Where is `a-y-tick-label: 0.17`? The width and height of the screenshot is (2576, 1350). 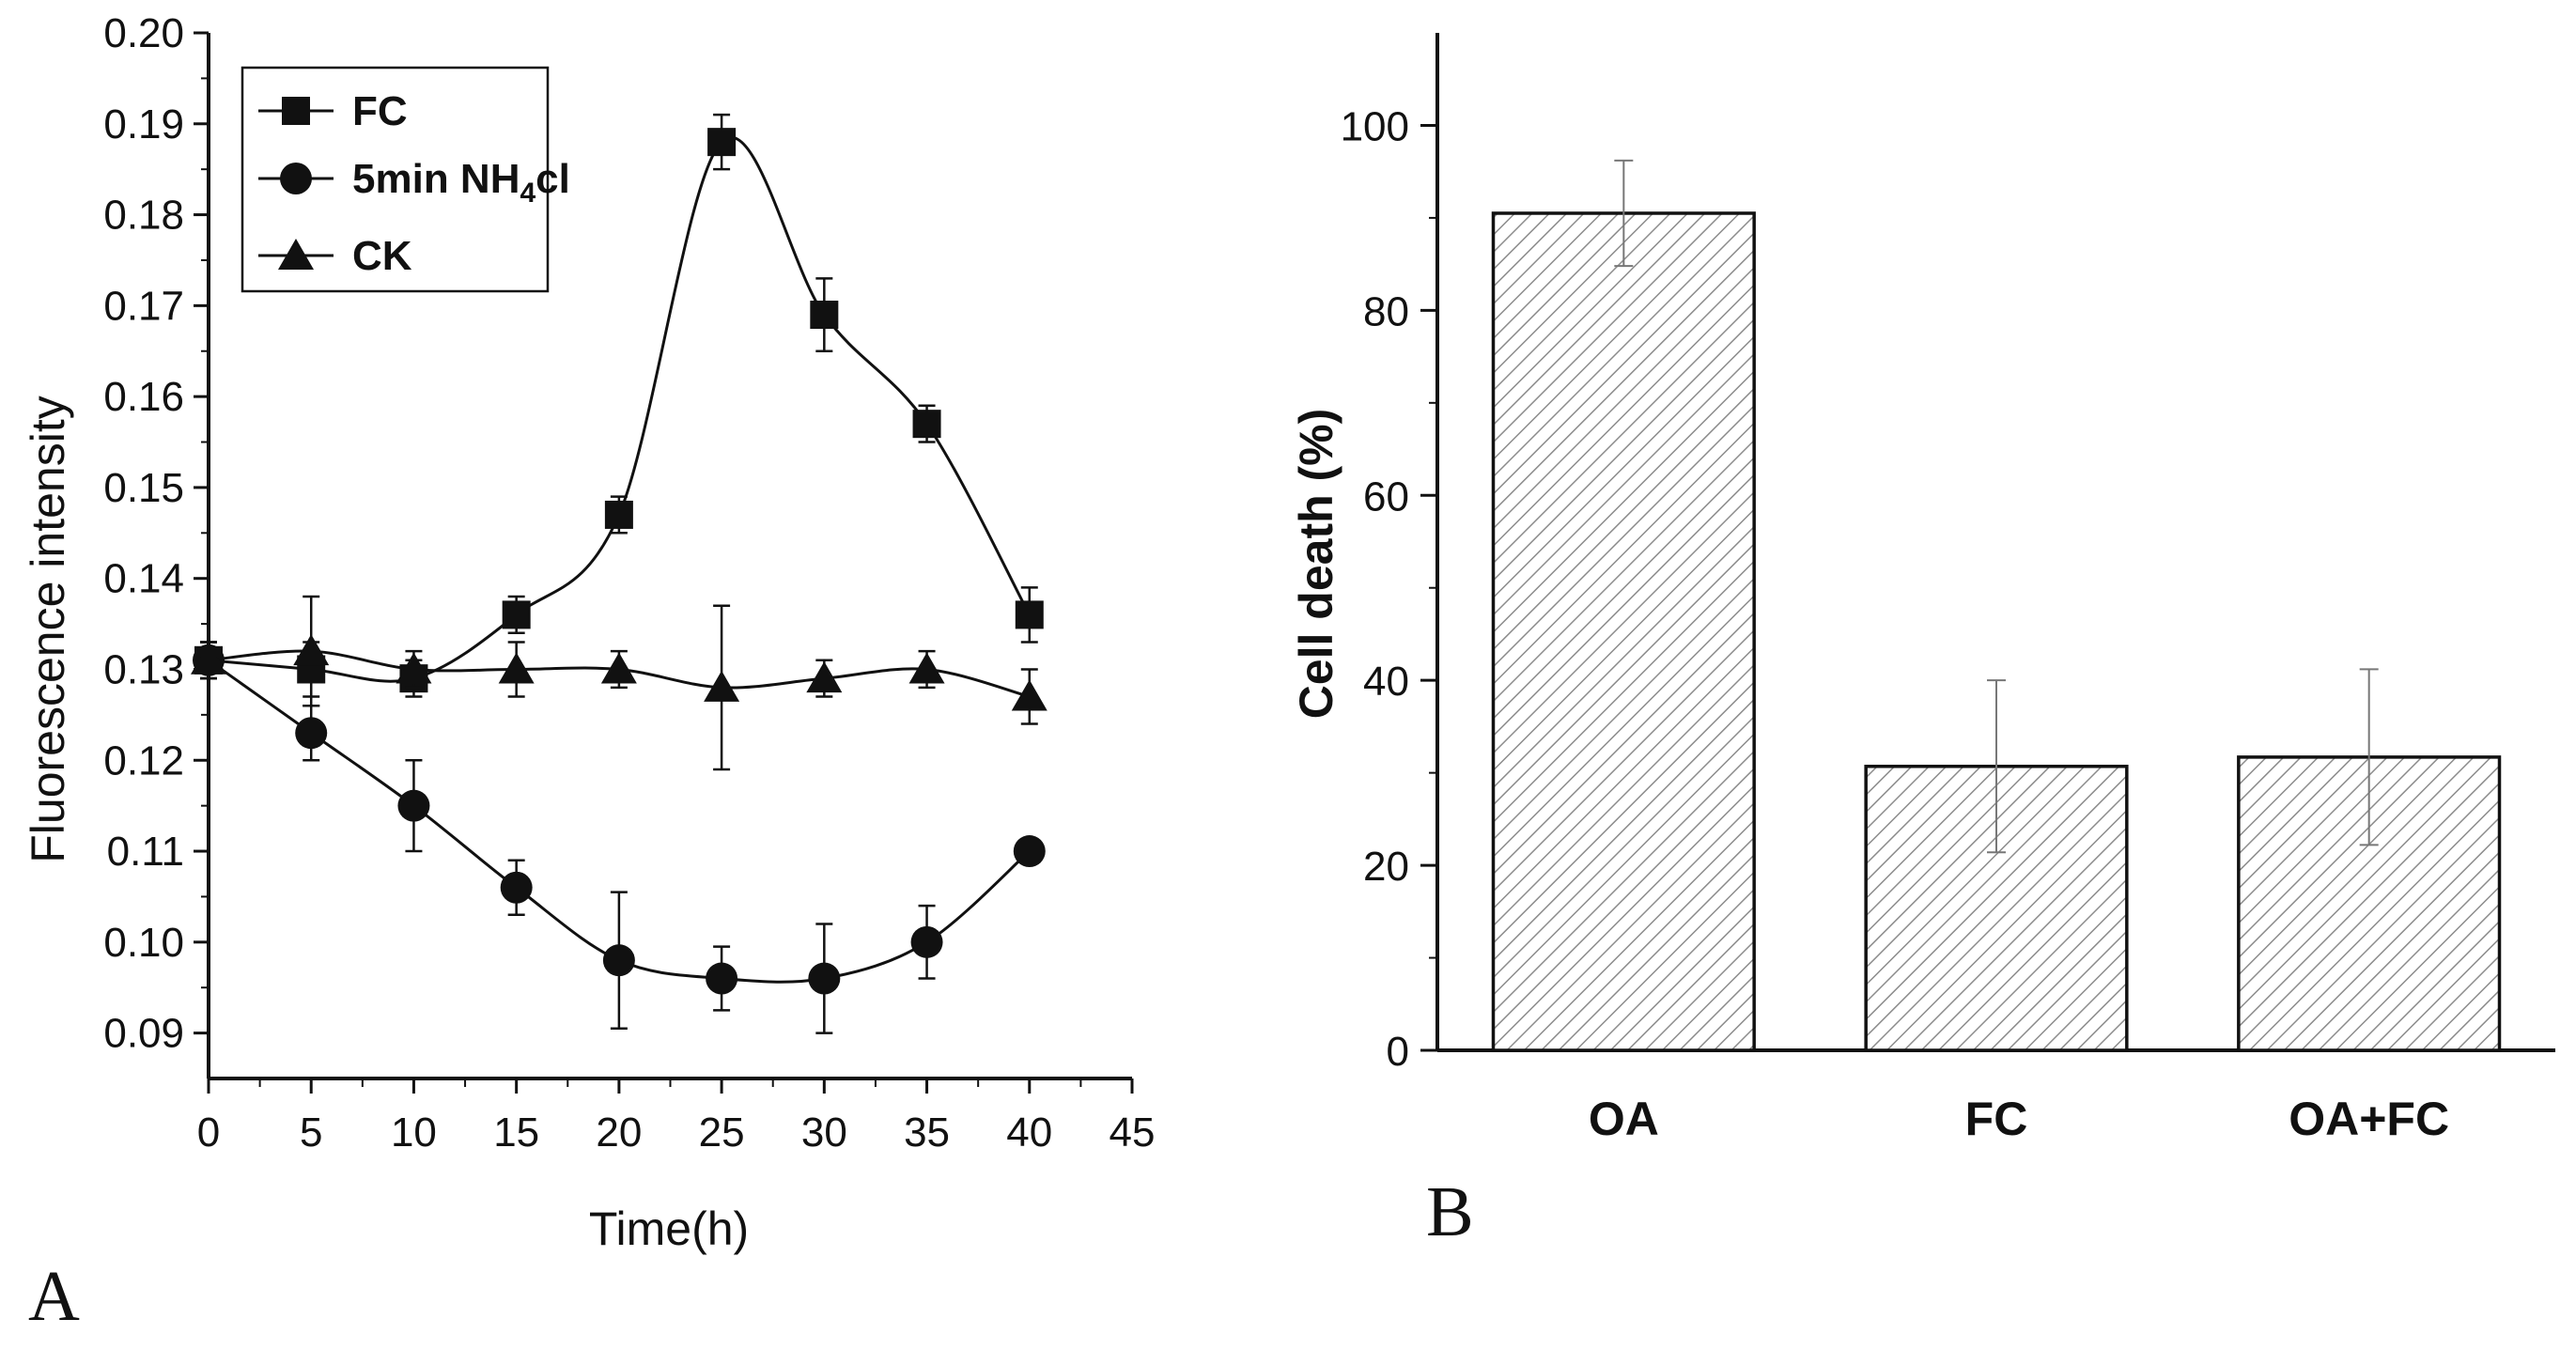
a-y-tick-label: 0.17 is located at coordinates (143, 306).